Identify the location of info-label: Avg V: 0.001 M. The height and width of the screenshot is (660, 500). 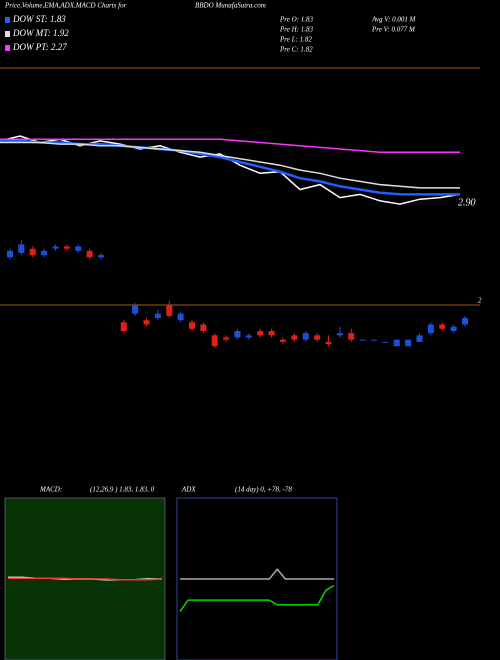
(394, 20).